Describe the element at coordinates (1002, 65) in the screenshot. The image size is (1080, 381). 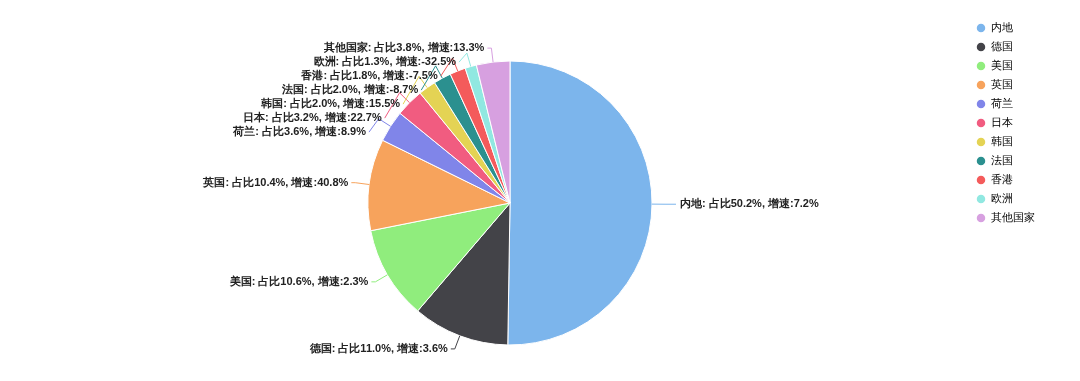
I see `legend-label: 美国` at that location.